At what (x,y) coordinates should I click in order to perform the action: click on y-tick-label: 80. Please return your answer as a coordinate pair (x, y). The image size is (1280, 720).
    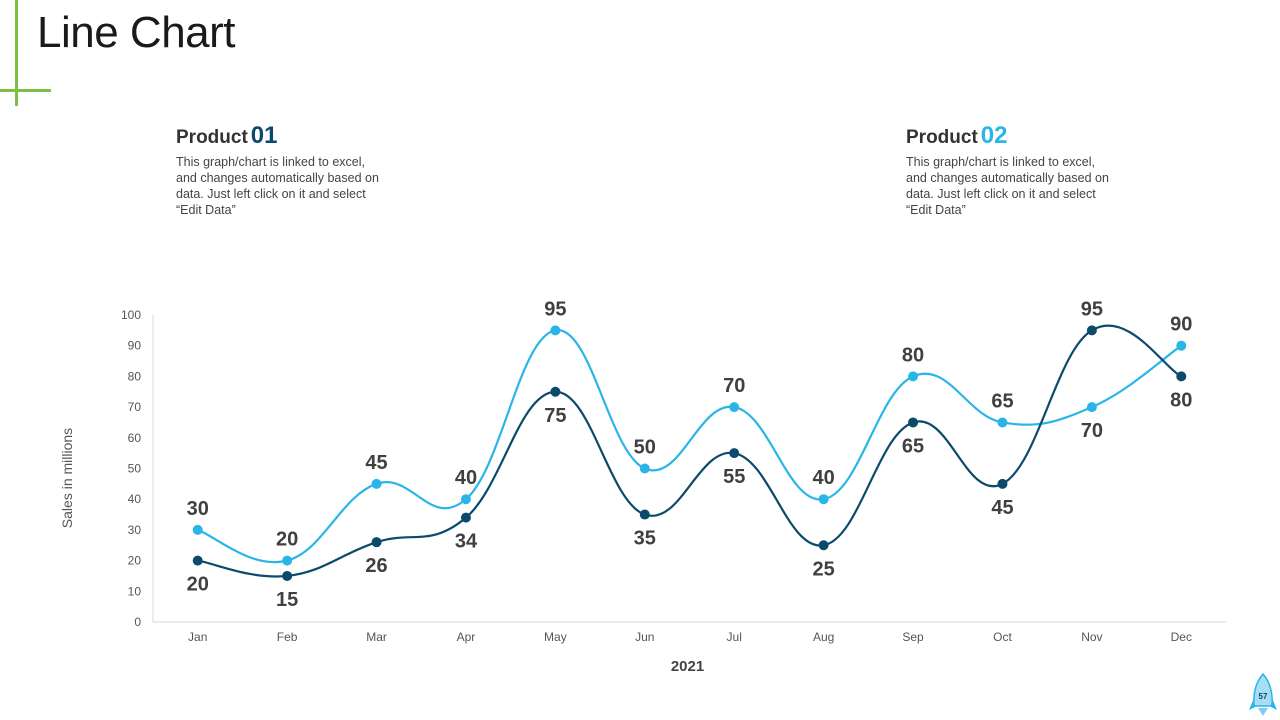
    Looking at the image, I should click on (135, 376).